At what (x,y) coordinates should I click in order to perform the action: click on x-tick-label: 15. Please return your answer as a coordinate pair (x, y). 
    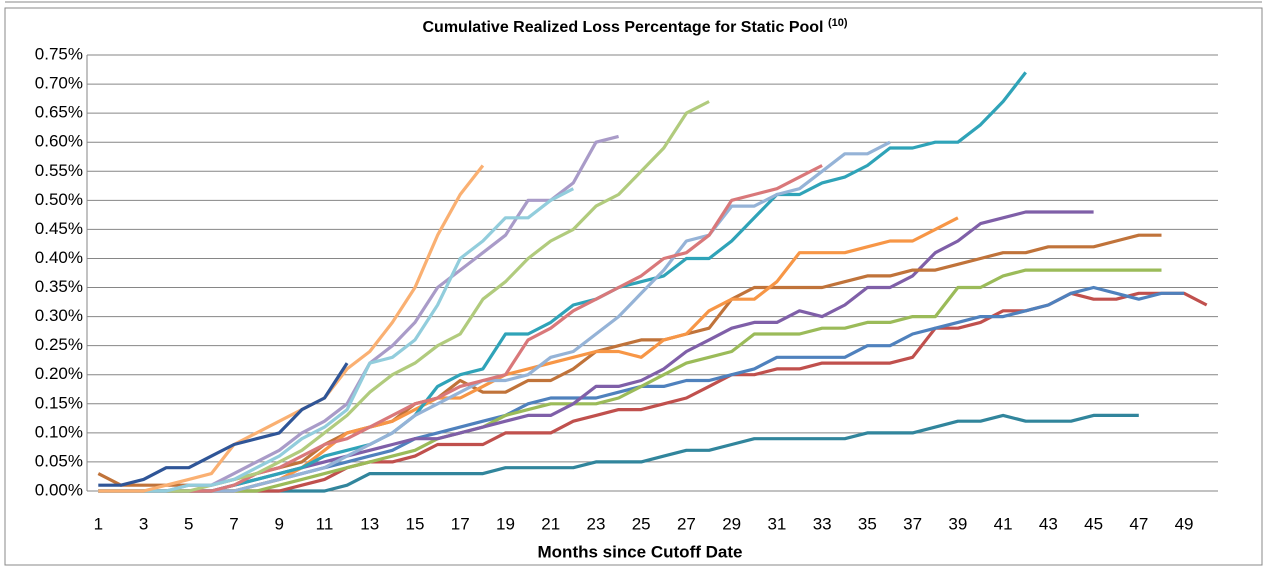
    Looking at the image, I should click on (415, 523).